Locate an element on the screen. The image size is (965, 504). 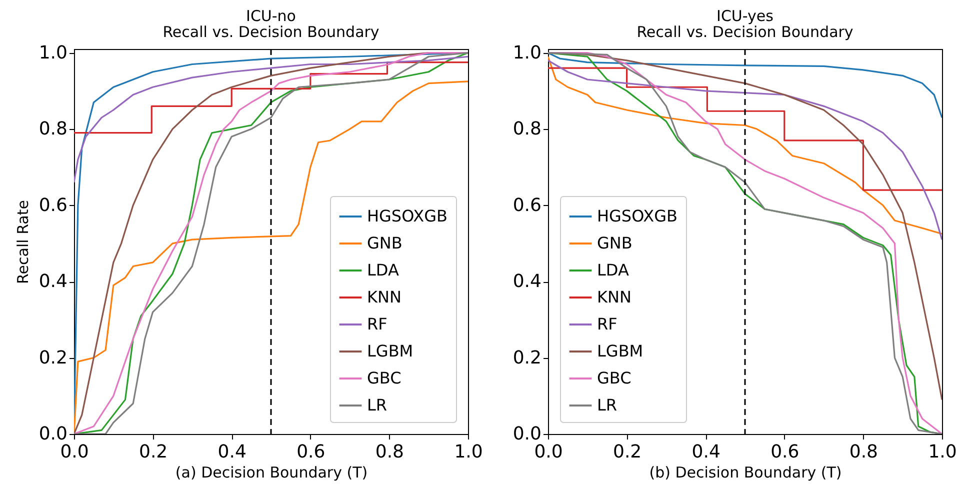
y-axis-title: Recall Rate is located at coordinates (23, 242).